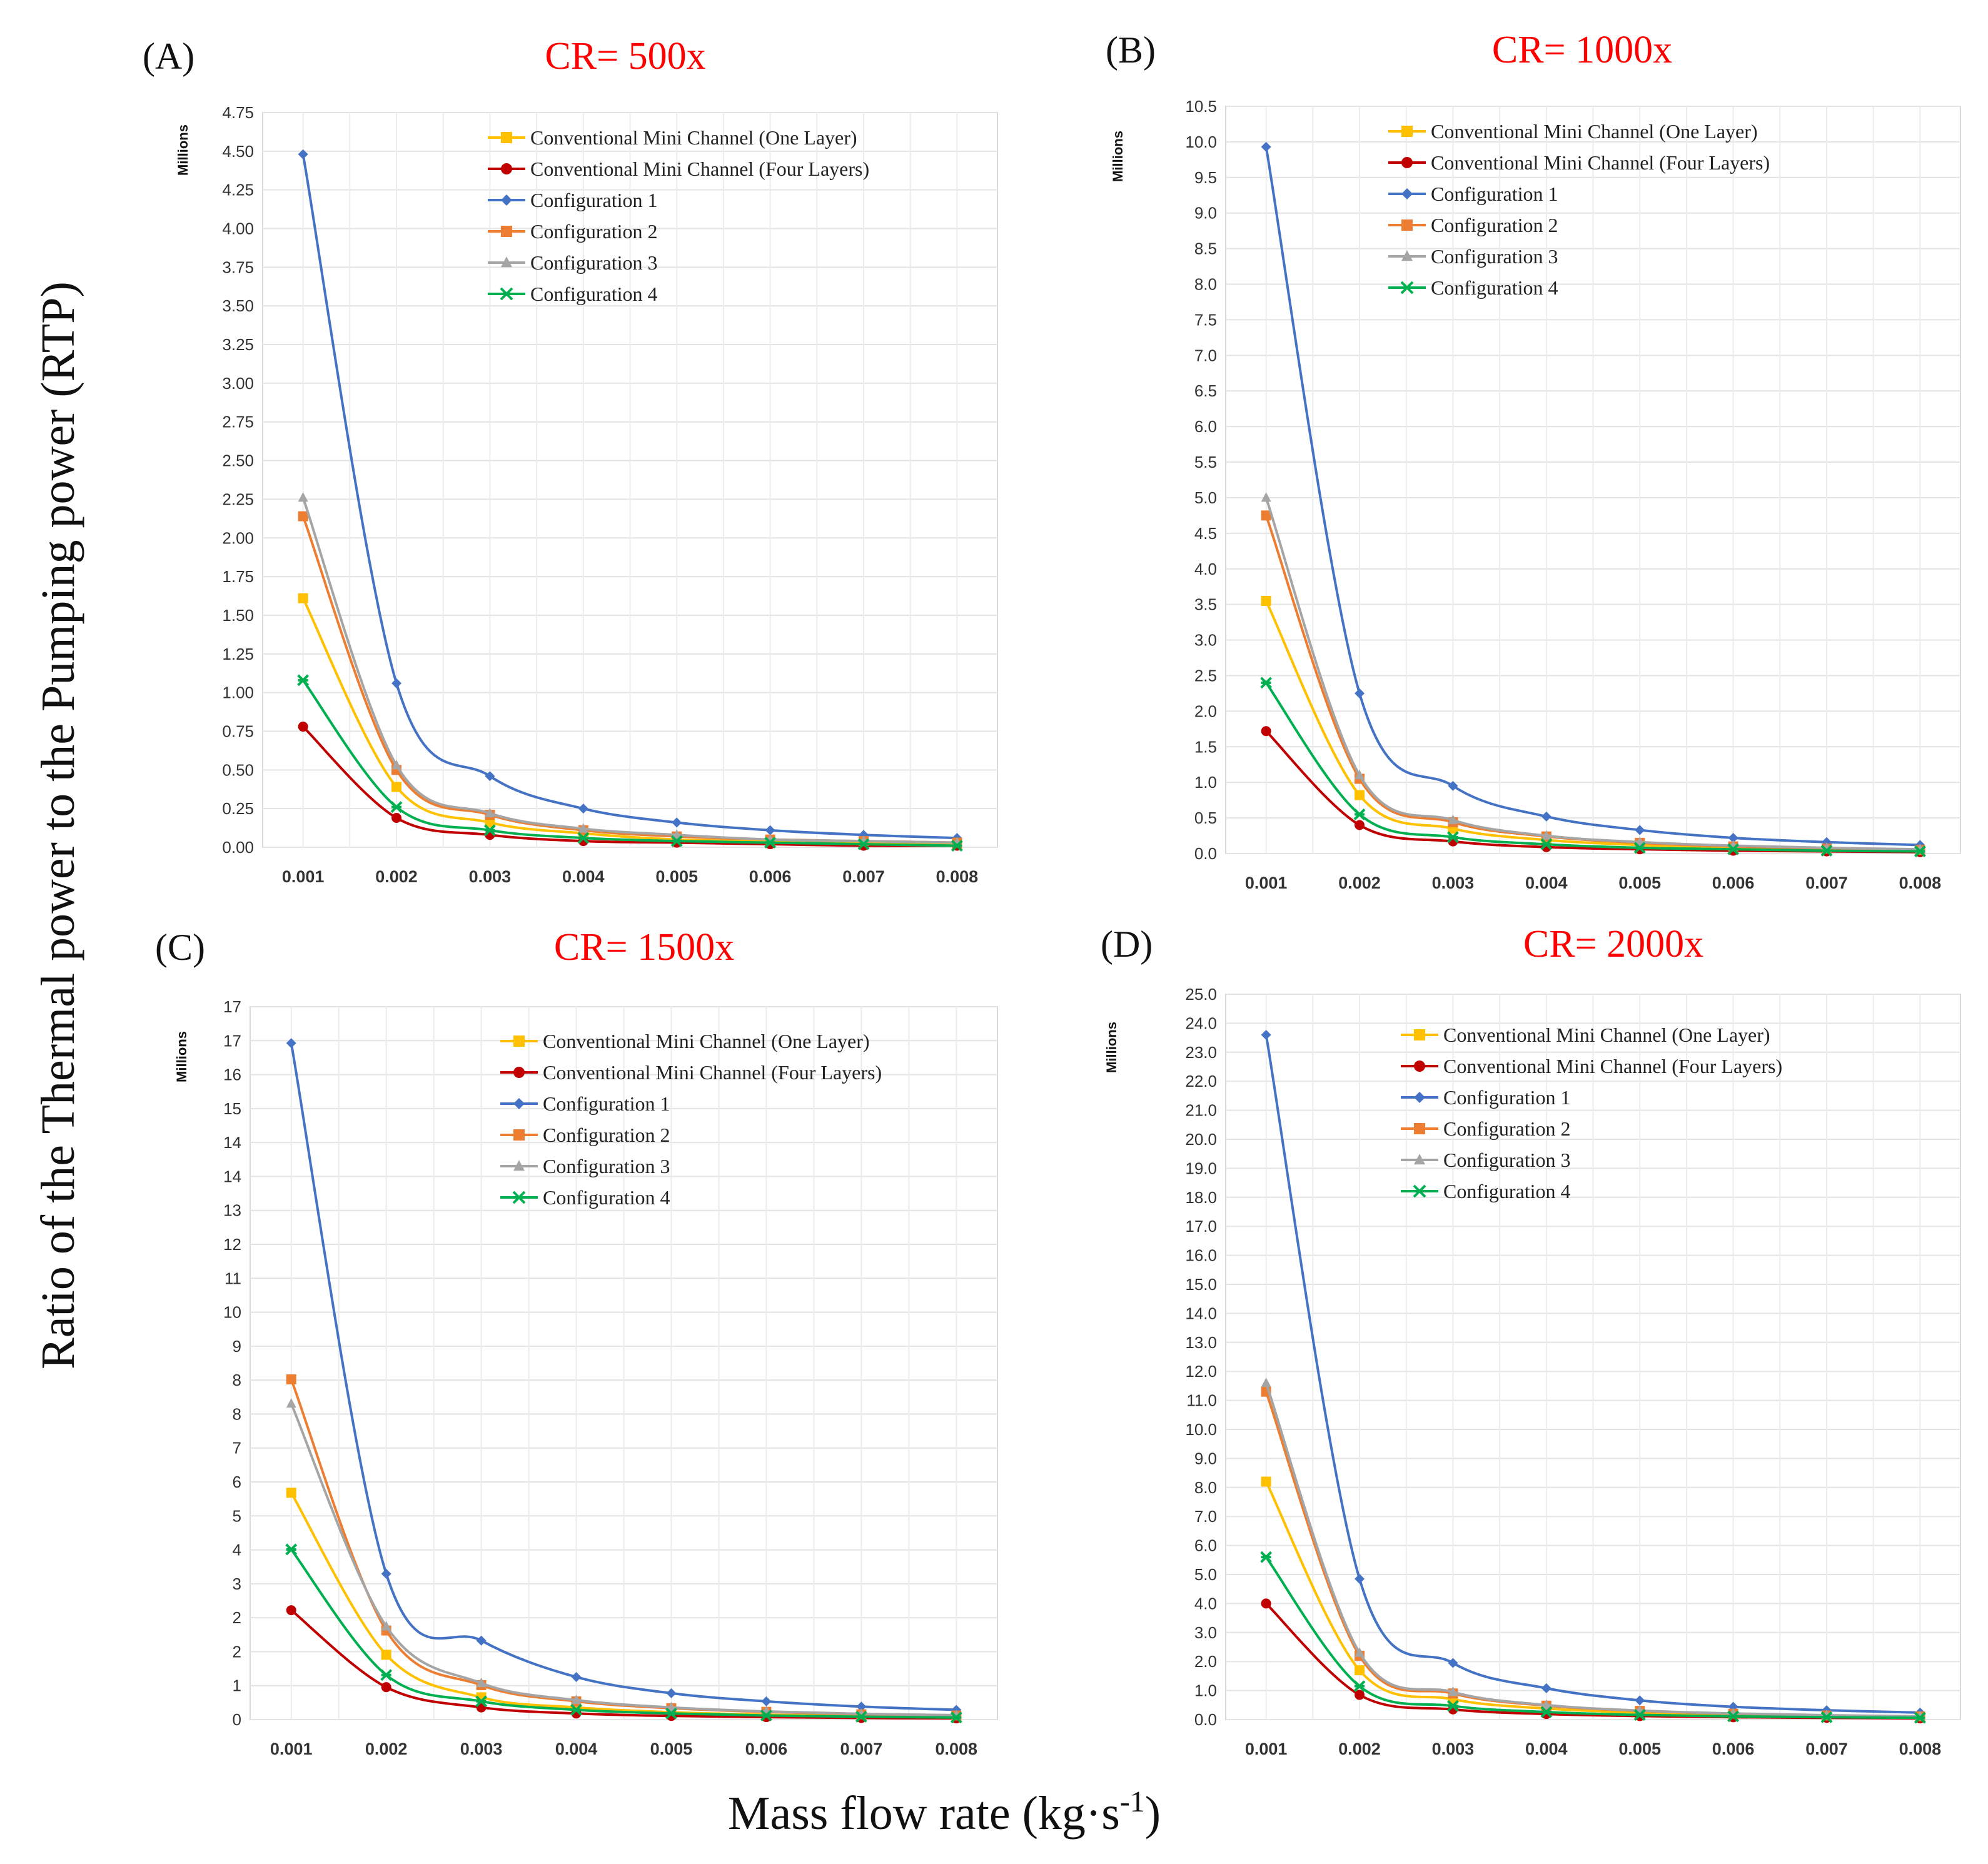 This screenshot has height=1864, width=1988. What do you see at coordinates (956, 1749) in the screenshot?
I see `x-tick-label: 0.008` at bounding box center [956, 1749].